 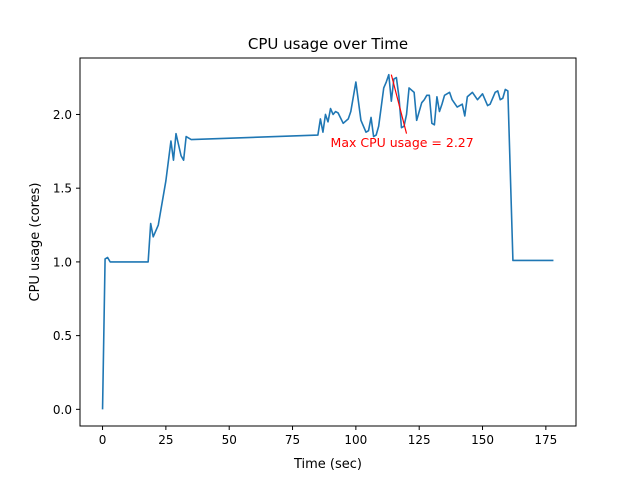 What do you see at coordinates (62, 189) in the screenshot?
I see `y-tick-label: 1.5` at bounding box center [62, 189].